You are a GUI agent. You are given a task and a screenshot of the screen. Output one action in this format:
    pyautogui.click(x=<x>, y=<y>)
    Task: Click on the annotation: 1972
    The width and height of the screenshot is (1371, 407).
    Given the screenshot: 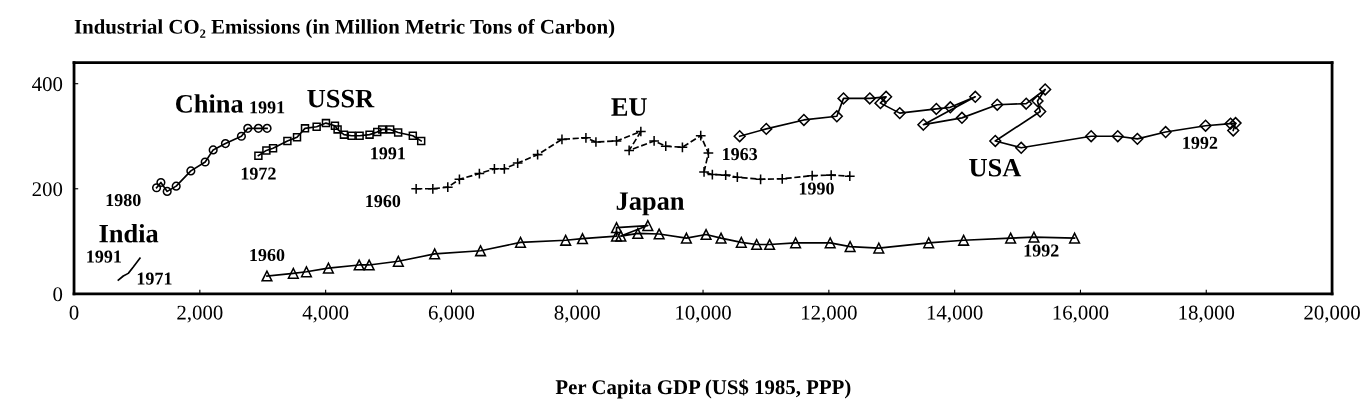 What is the action you would take?
    pyautogui.click(x=258, y=173)
    